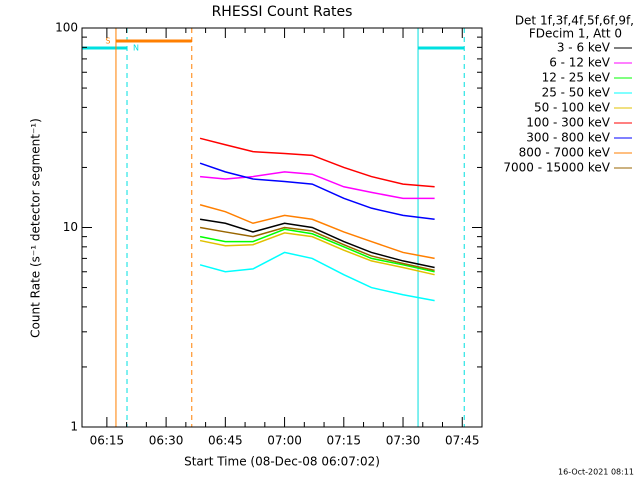 This screenshot has width=640, height=480. Describe the element at coordinates (580, 63) in the screenshot. I see `legend-label: 6 - 12 keV` at that location.